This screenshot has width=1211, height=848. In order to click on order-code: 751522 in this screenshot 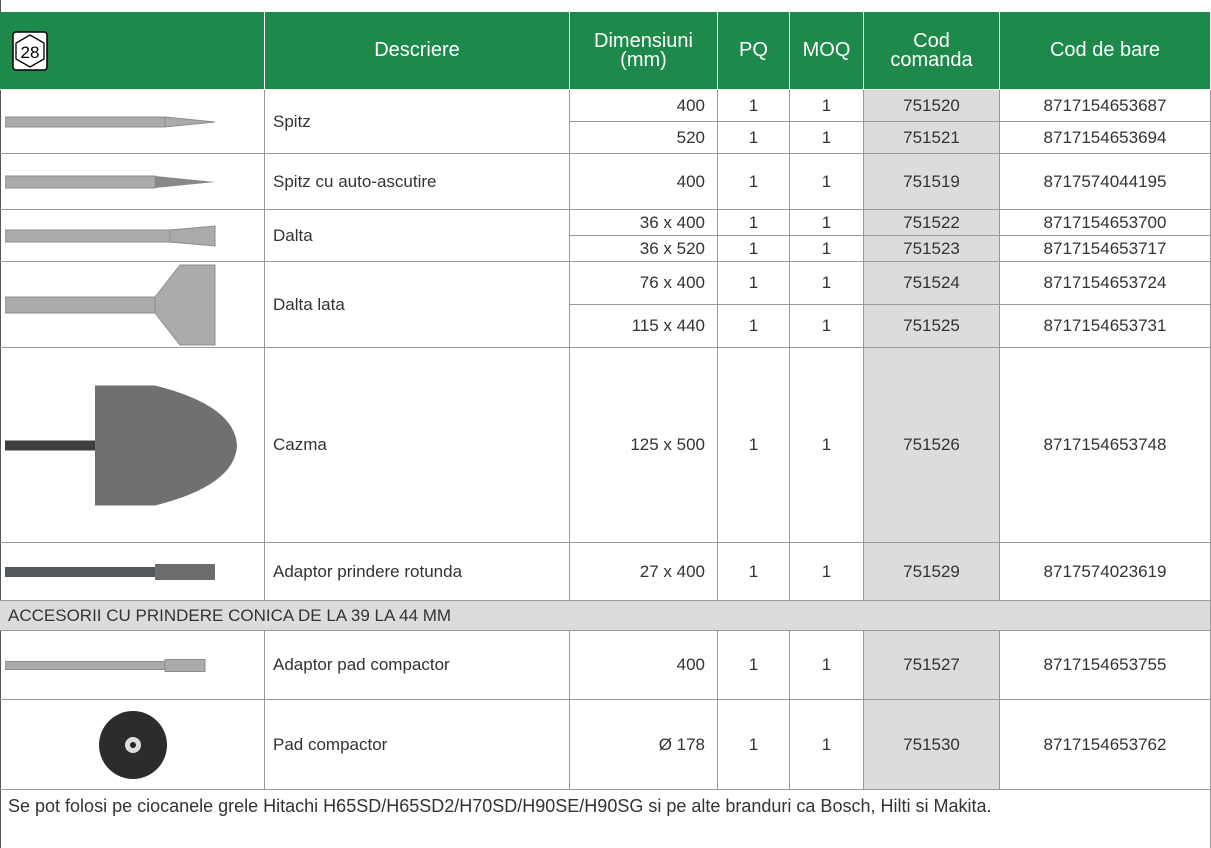, I will do `click(932, 223)`.